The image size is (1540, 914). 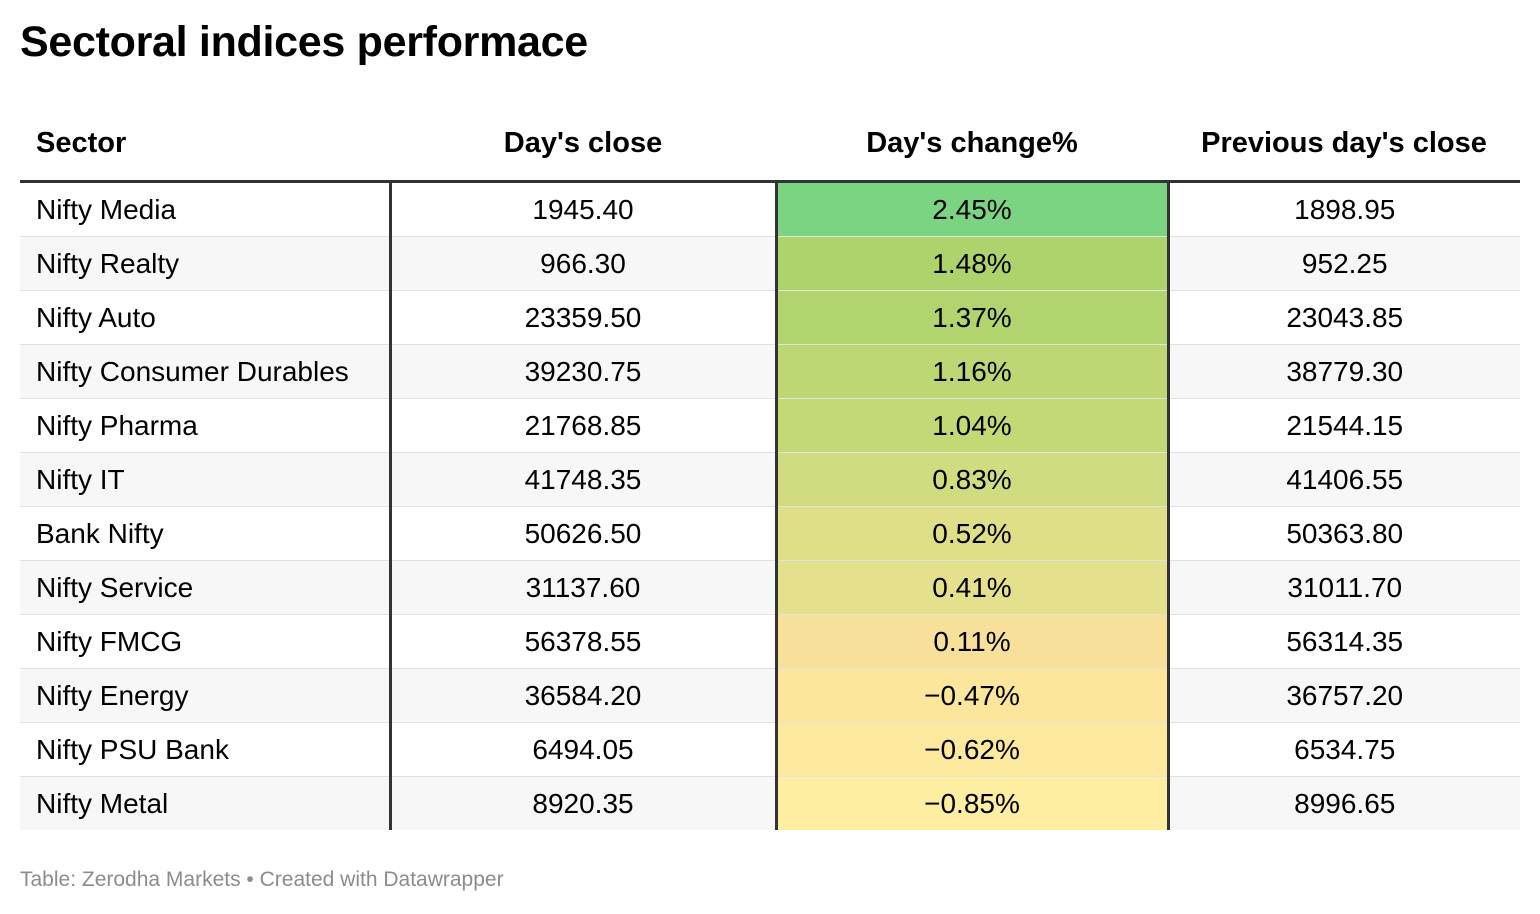 I want to click on cell-days-close: 56378.55, so click(x=584, y=641).